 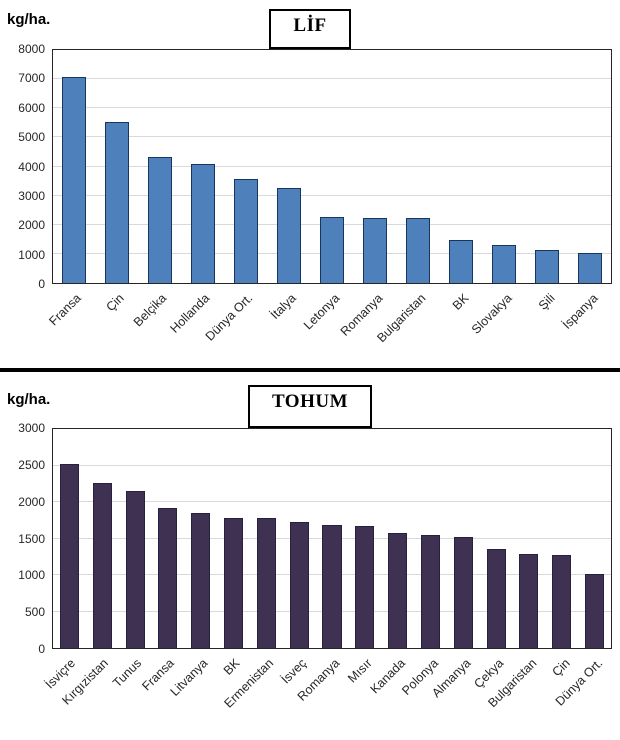 I want to click on x-axis-category-label: Şili, so click(x=546, y=302).